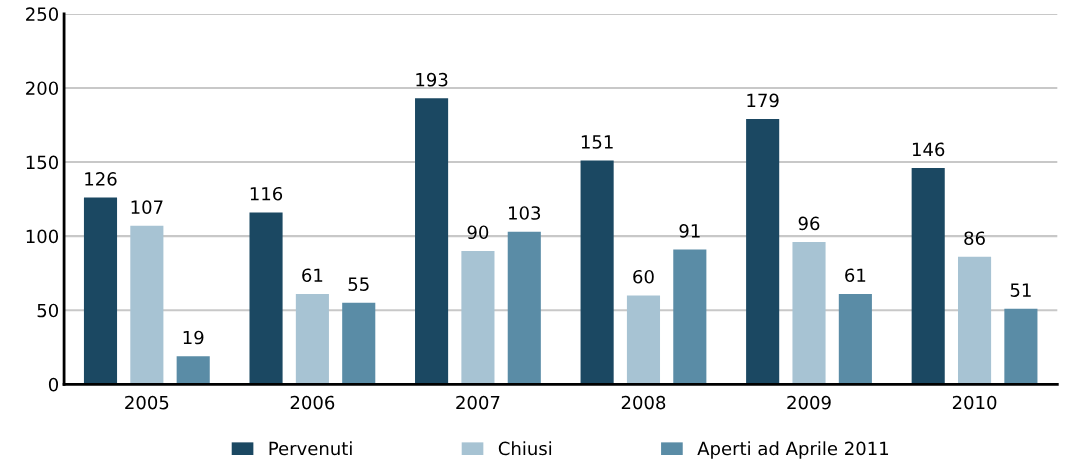 Image resolution: width=1068 pixels, height=463 pixels. I want to click on data-label: 103, so click(525, 213).